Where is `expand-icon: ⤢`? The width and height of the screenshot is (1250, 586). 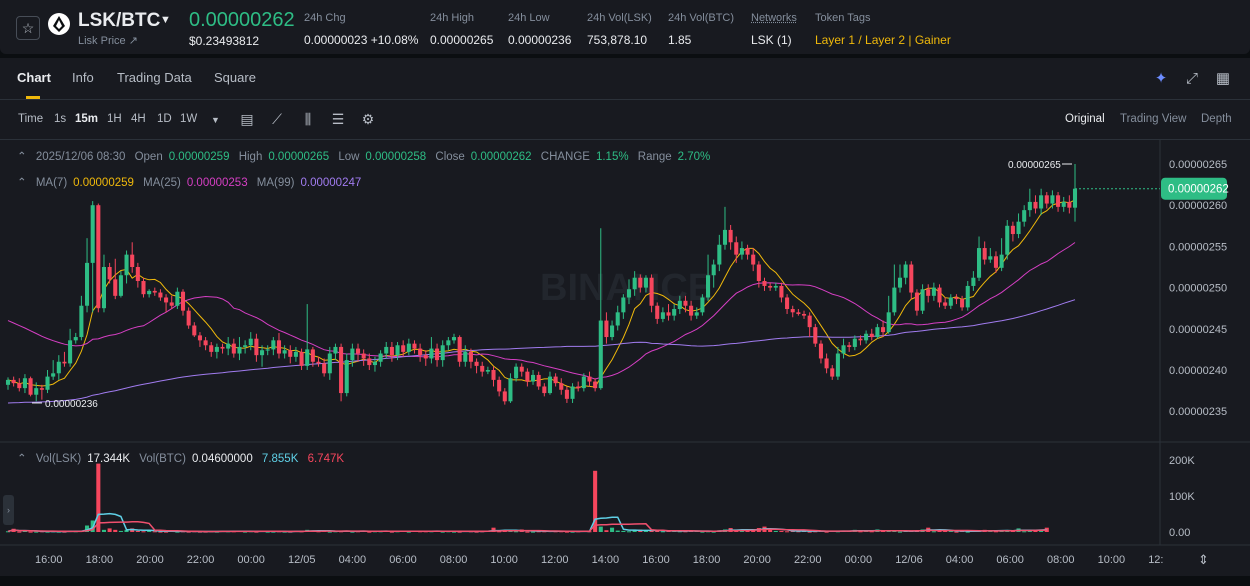 expand-icon: ⤢ is located at coordinates (1191, 78).